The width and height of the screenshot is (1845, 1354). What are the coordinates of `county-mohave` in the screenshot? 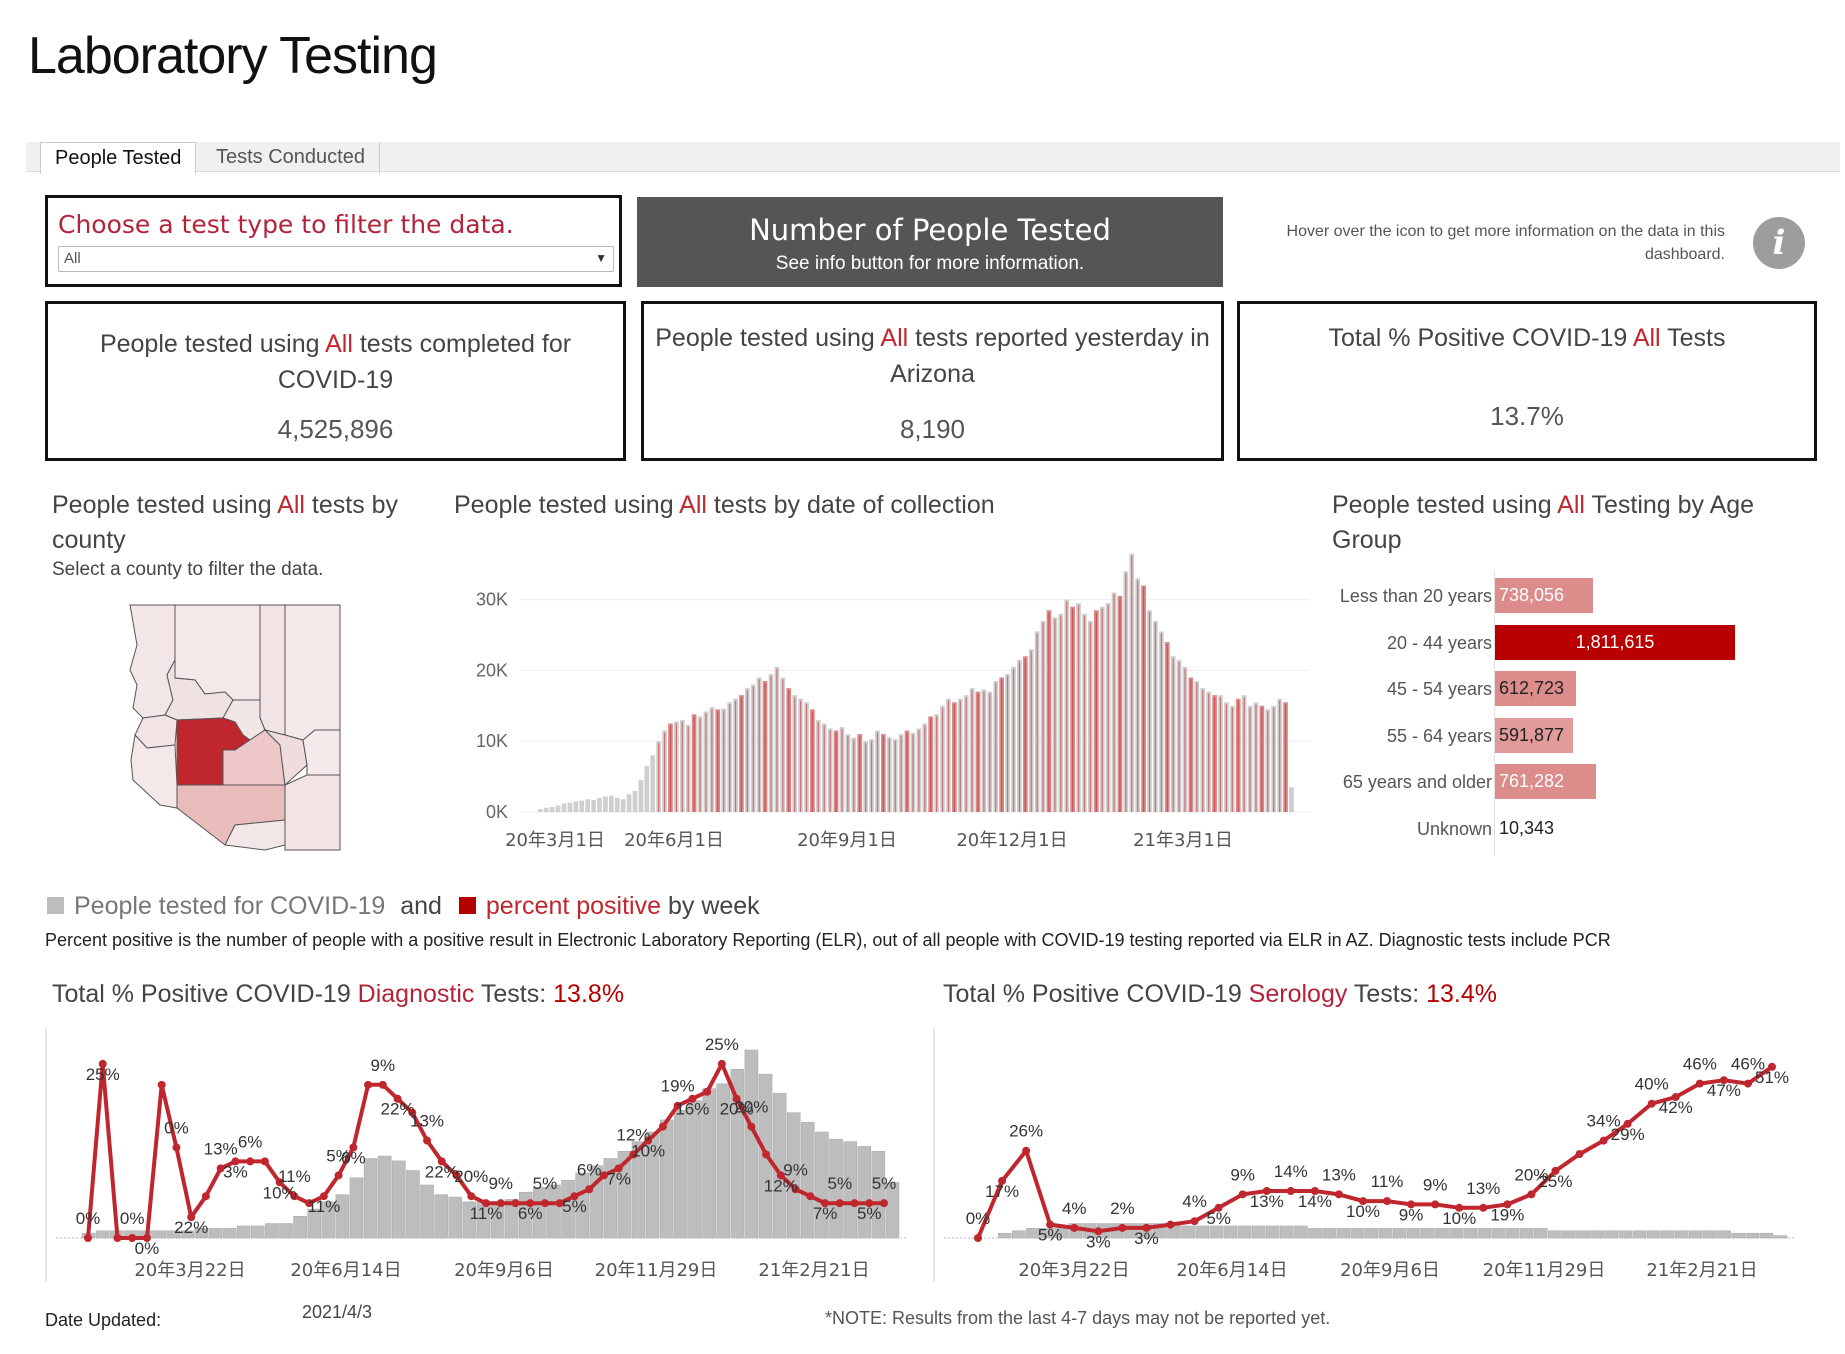 It's located at (152, 661).